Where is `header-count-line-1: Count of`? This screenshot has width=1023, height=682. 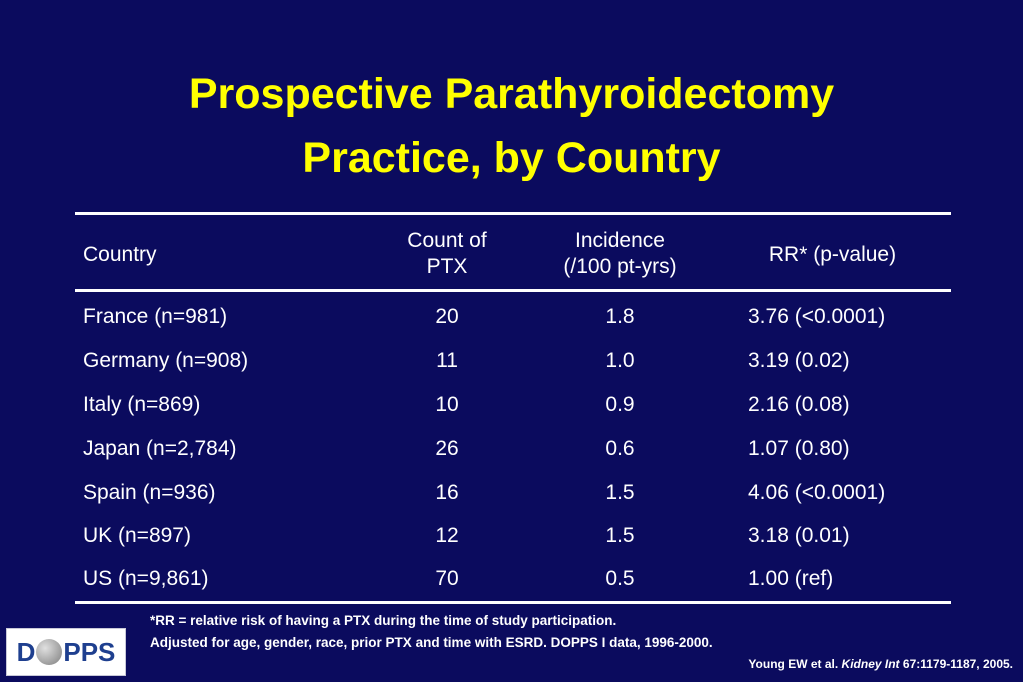 header-count-line-1: Count of is located at coordinates (447, 240).